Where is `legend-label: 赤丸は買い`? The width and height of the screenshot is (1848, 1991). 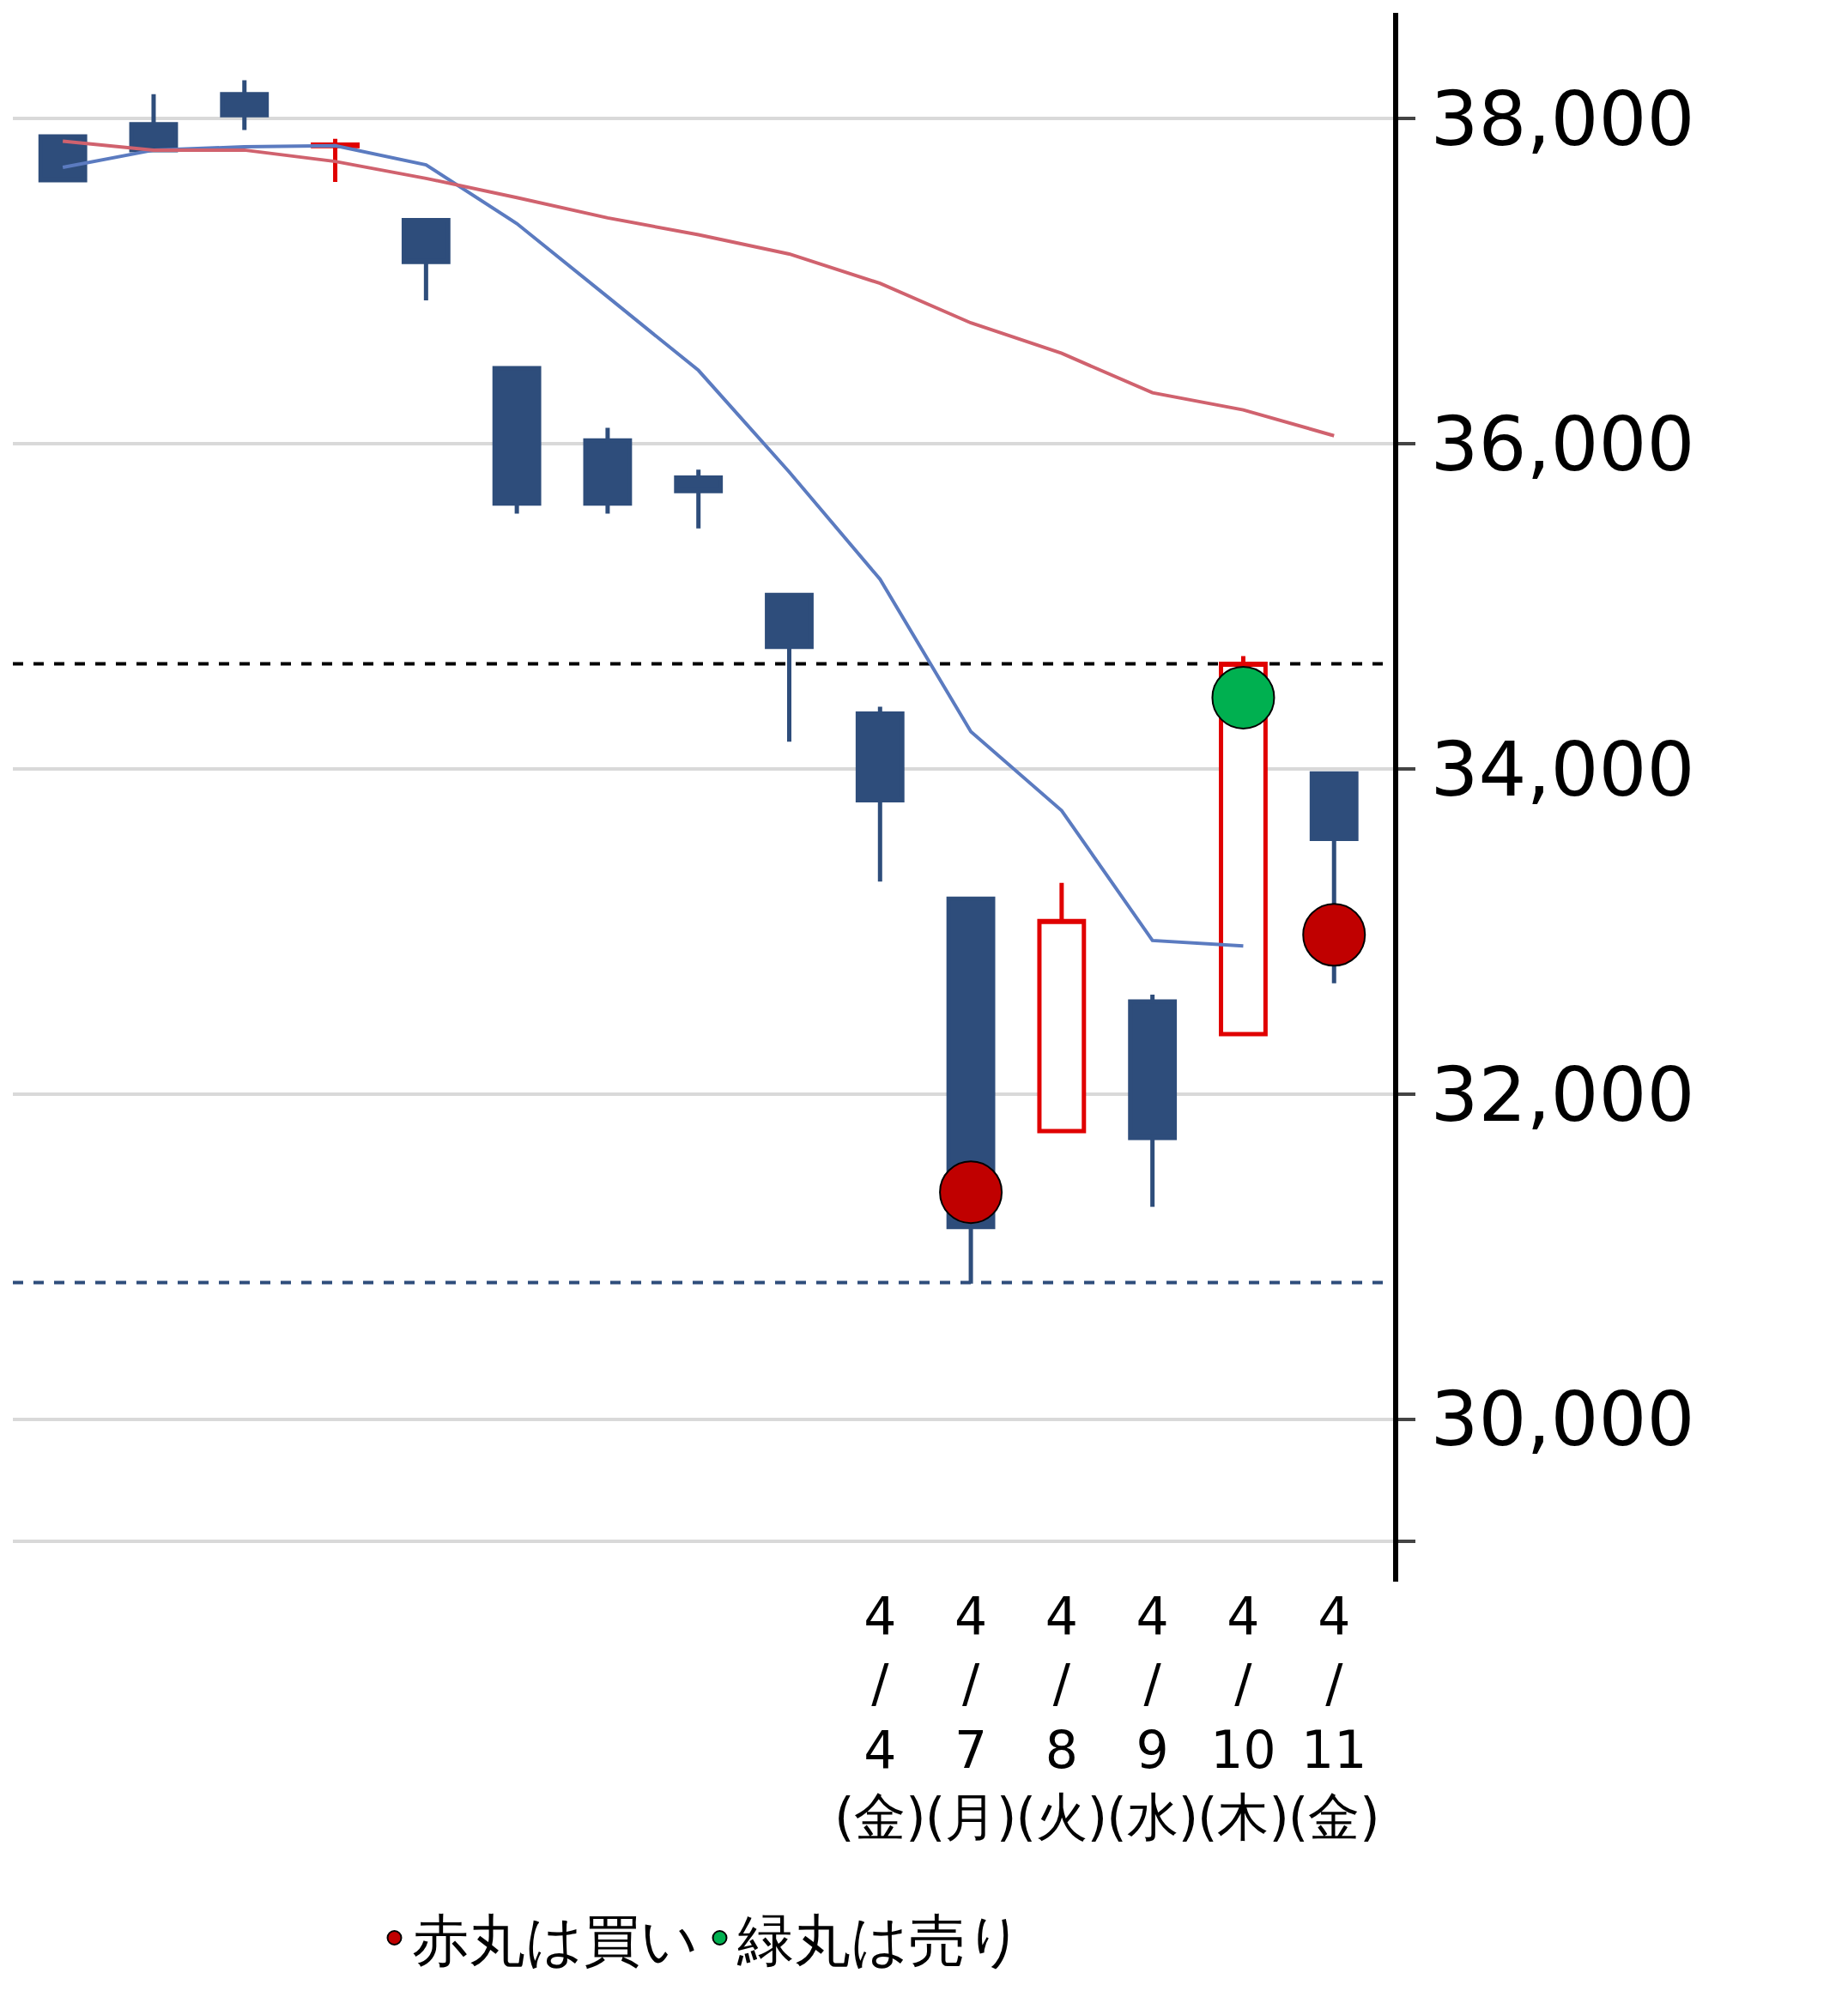 legend-label: 赤丸は買い is located at coordinates (555, 1940).